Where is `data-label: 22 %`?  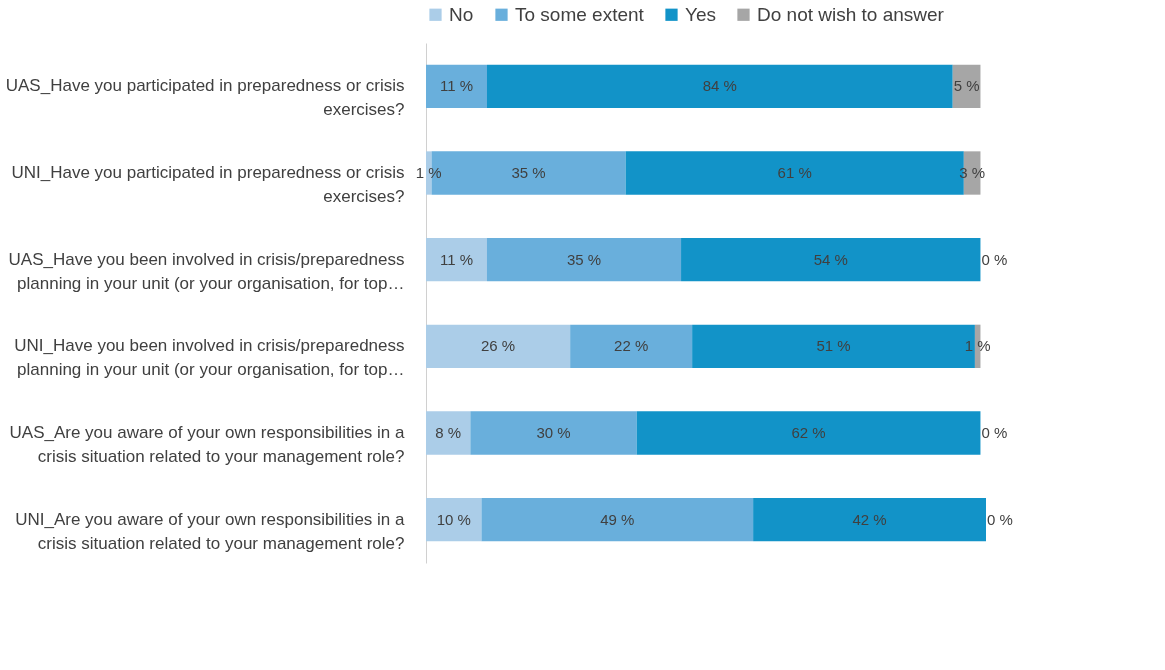 data-label: 22 % is located at coordinates (631, 346).